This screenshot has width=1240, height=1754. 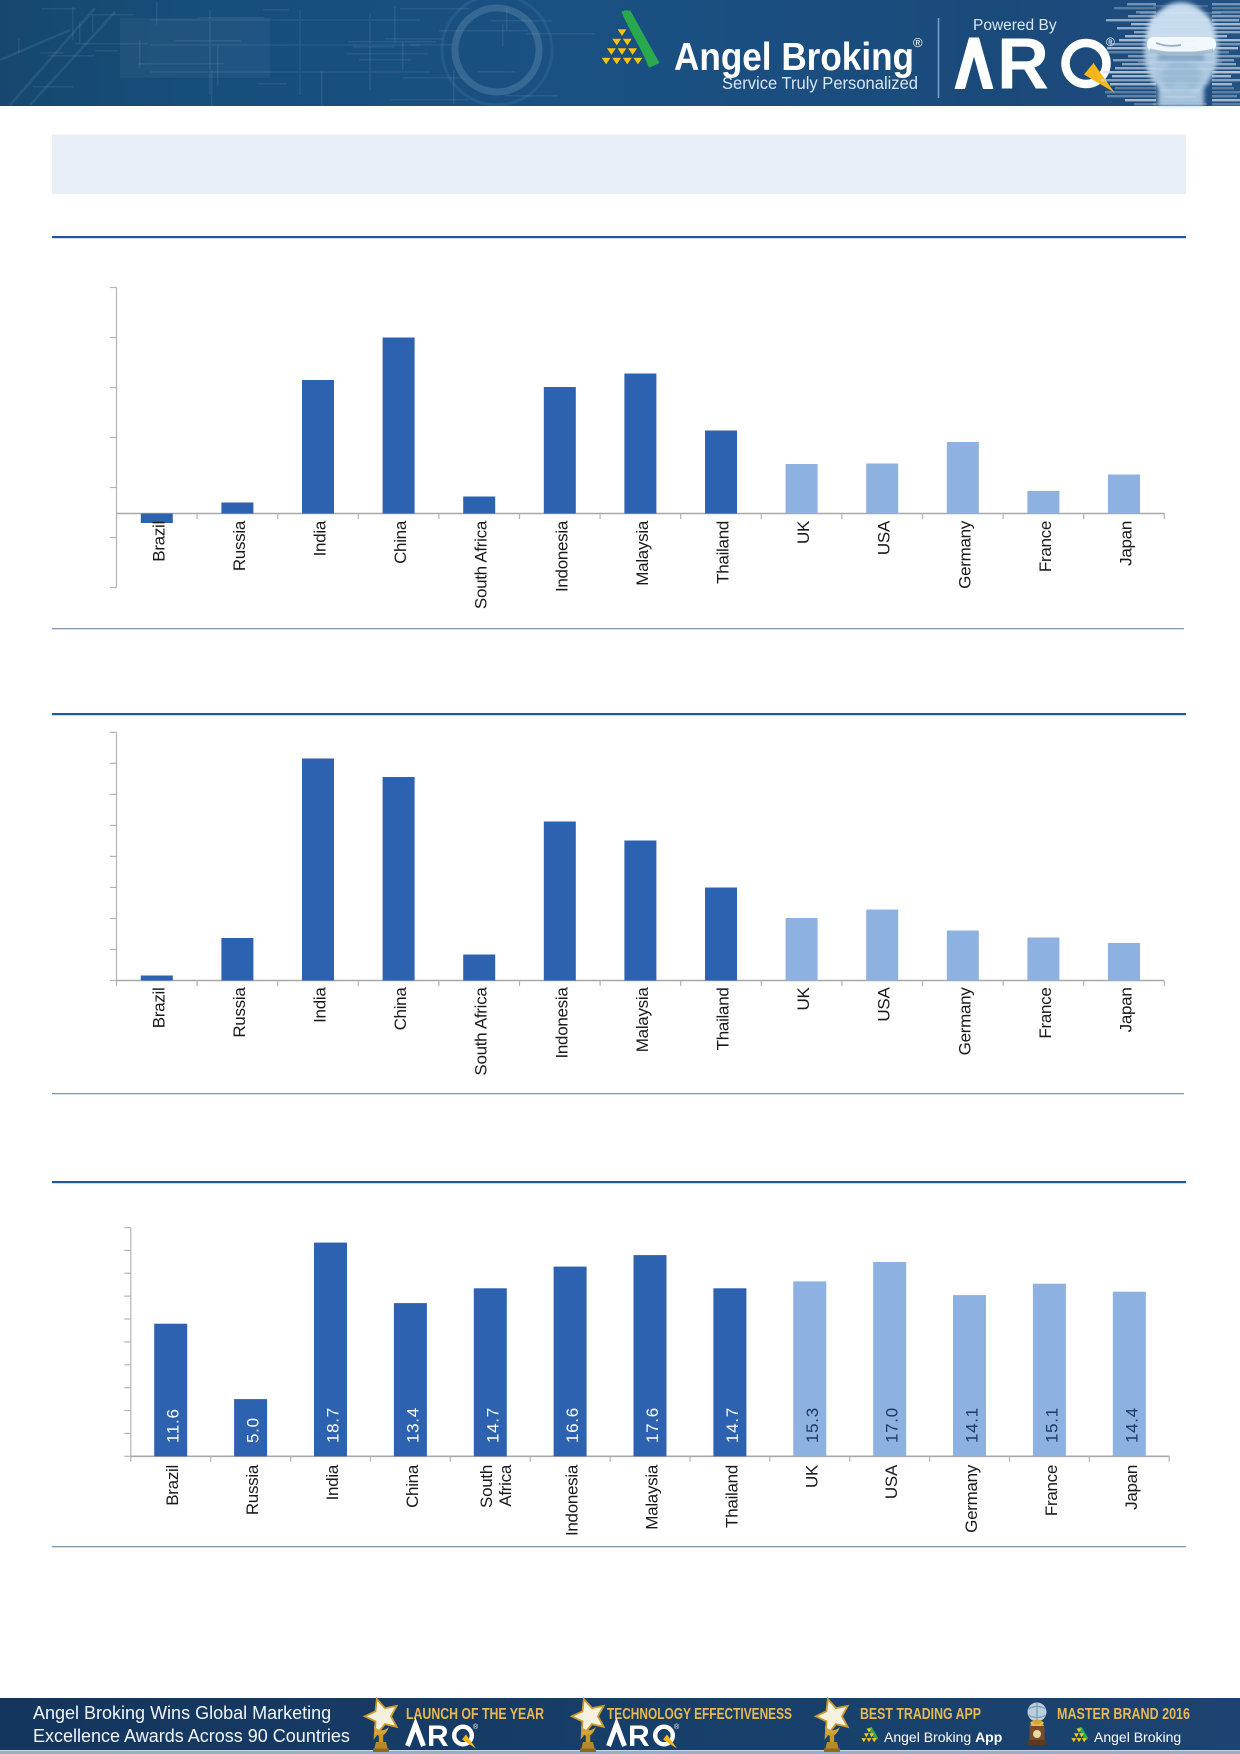 I want to click on svg-text: 14.1, so click(x=972, y=1425).